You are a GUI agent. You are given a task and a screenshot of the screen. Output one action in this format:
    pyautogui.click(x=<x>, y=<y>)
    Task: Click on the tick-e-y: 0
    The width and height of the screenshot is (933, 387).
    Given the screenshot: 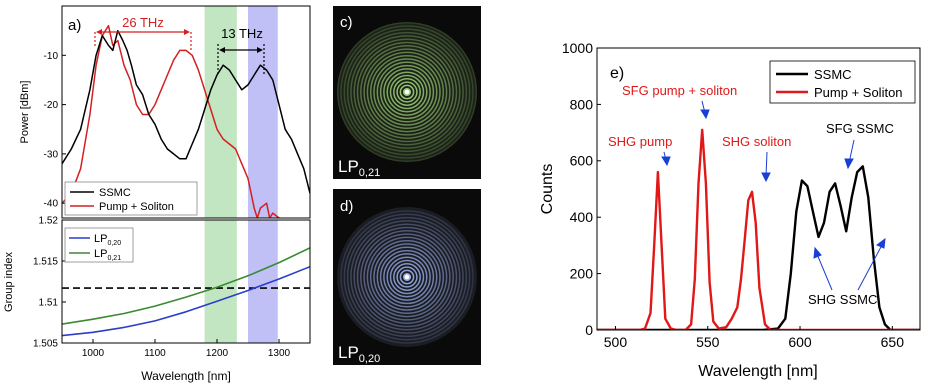 What is the action you would take?
    pyautogui.click(x=589, y=330)
    